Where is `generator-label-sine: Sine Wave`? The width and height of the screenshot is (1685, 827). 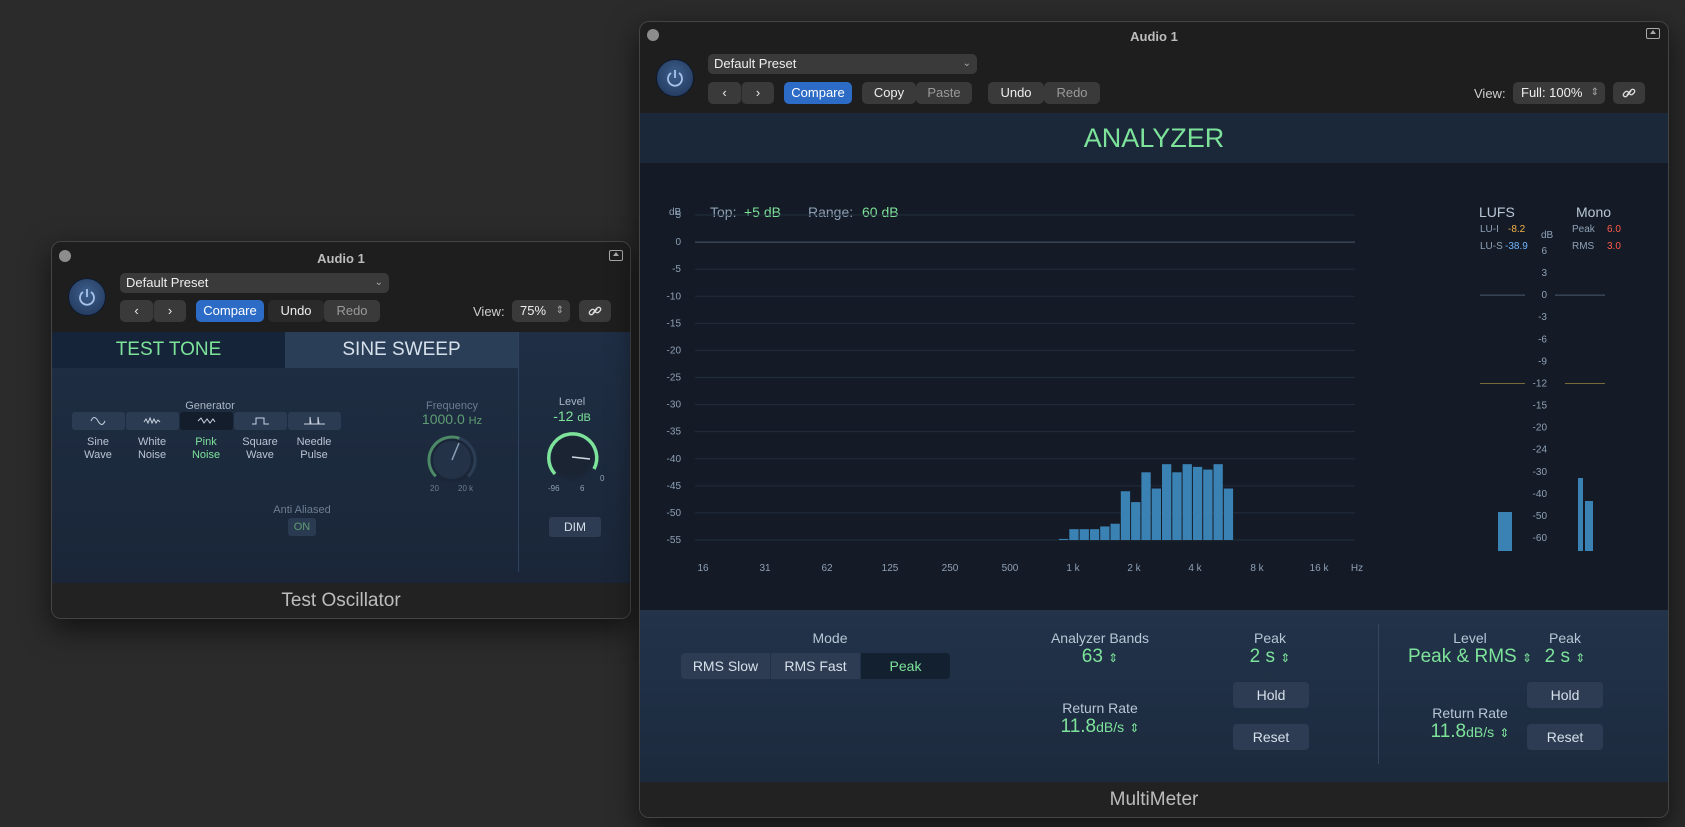 generator-label-sine: Sine Wave is located at coordinates (98, 448).